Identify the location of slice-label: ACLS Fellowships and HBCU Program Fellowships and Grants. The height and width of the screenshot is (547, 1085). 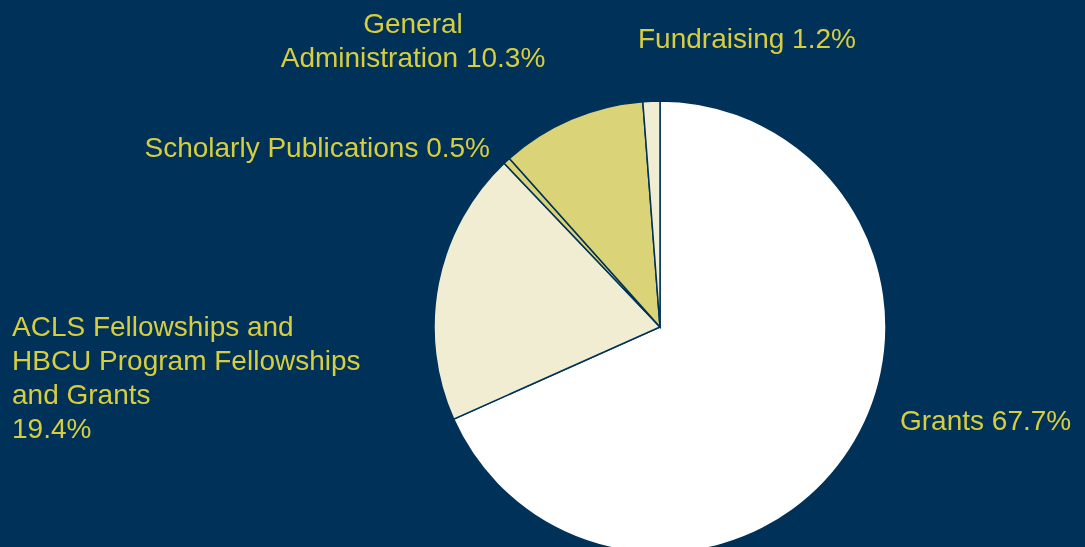
(186, 360).